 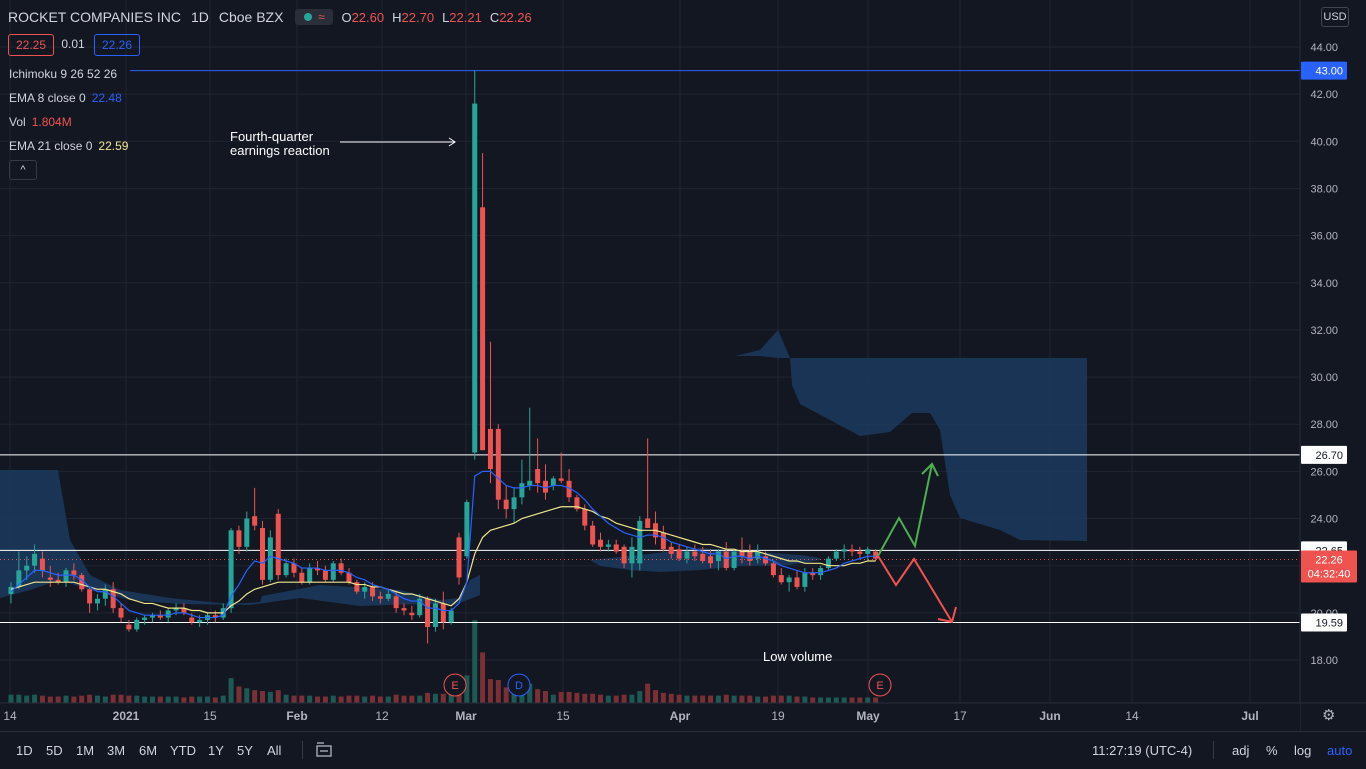 What do you see at coordinates (1272, 750) in the screenshot?
I see `percent-toggle: %` at bounding box center [1272, 750].